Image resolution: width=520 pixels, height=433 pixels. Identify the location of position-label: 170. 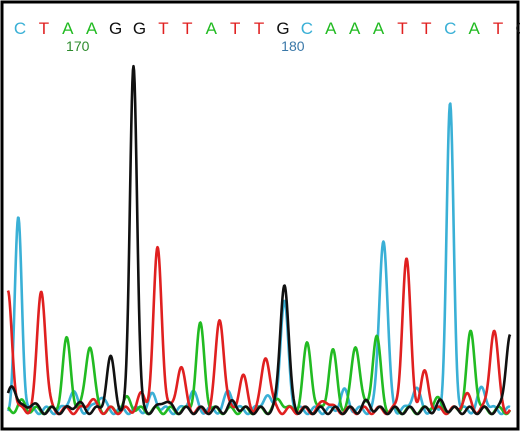
(78, 46).